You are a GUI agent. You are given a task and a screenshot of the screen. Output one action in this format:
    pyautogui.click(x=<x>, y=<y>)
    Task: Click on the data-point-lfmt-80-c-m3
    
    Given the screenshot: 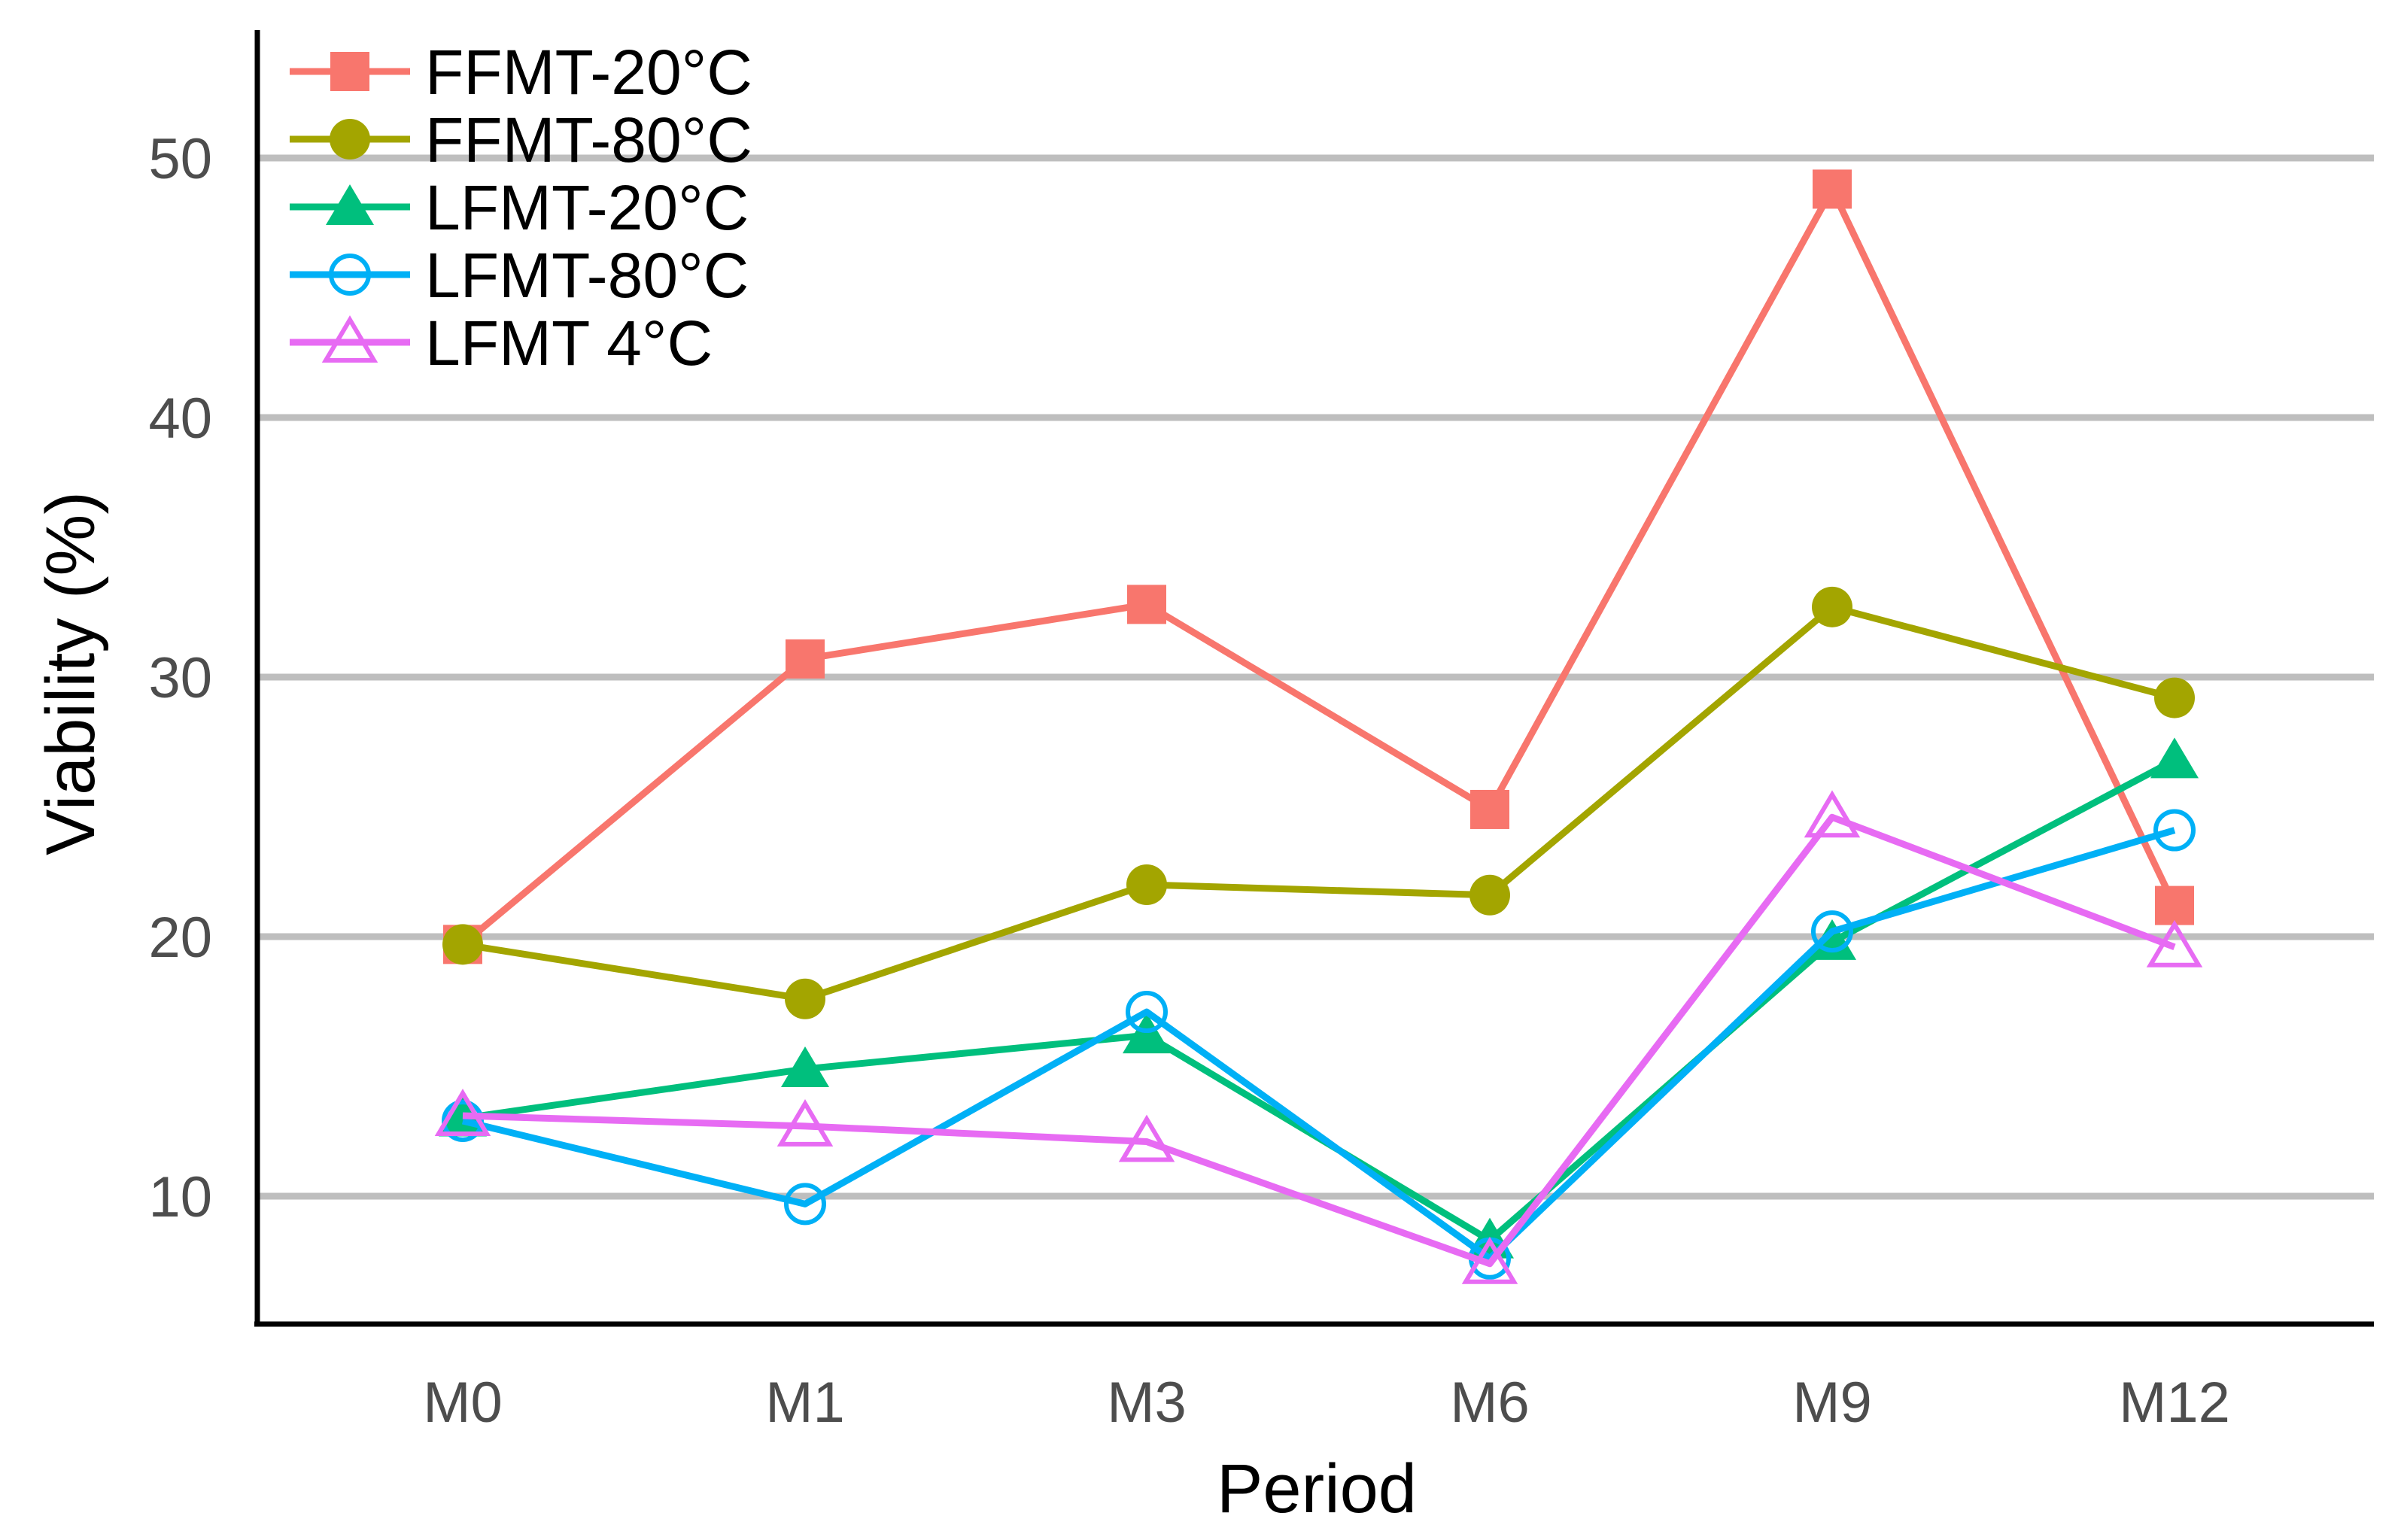 What is the action you would take?
    pyautogui.click(x=1147, y=1013)
    